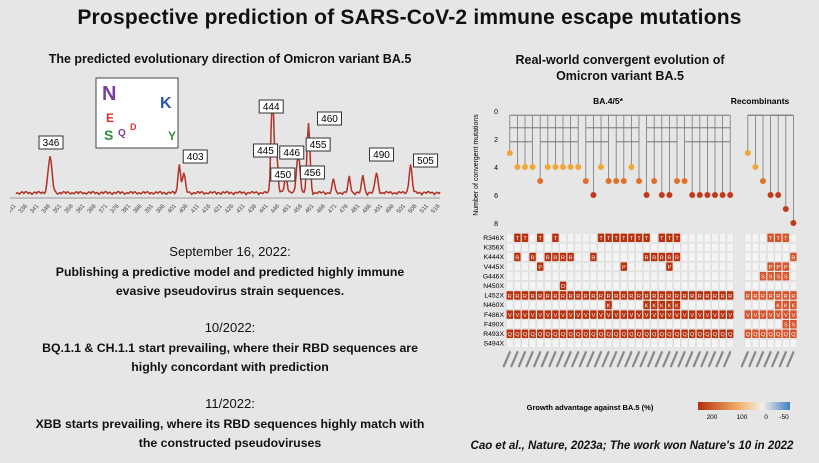 The width and height of the screenshot is (819, 463). Describe the element at coordinates (252, 209) in the screenshot. I see `x-tick-label: 436` at that location.